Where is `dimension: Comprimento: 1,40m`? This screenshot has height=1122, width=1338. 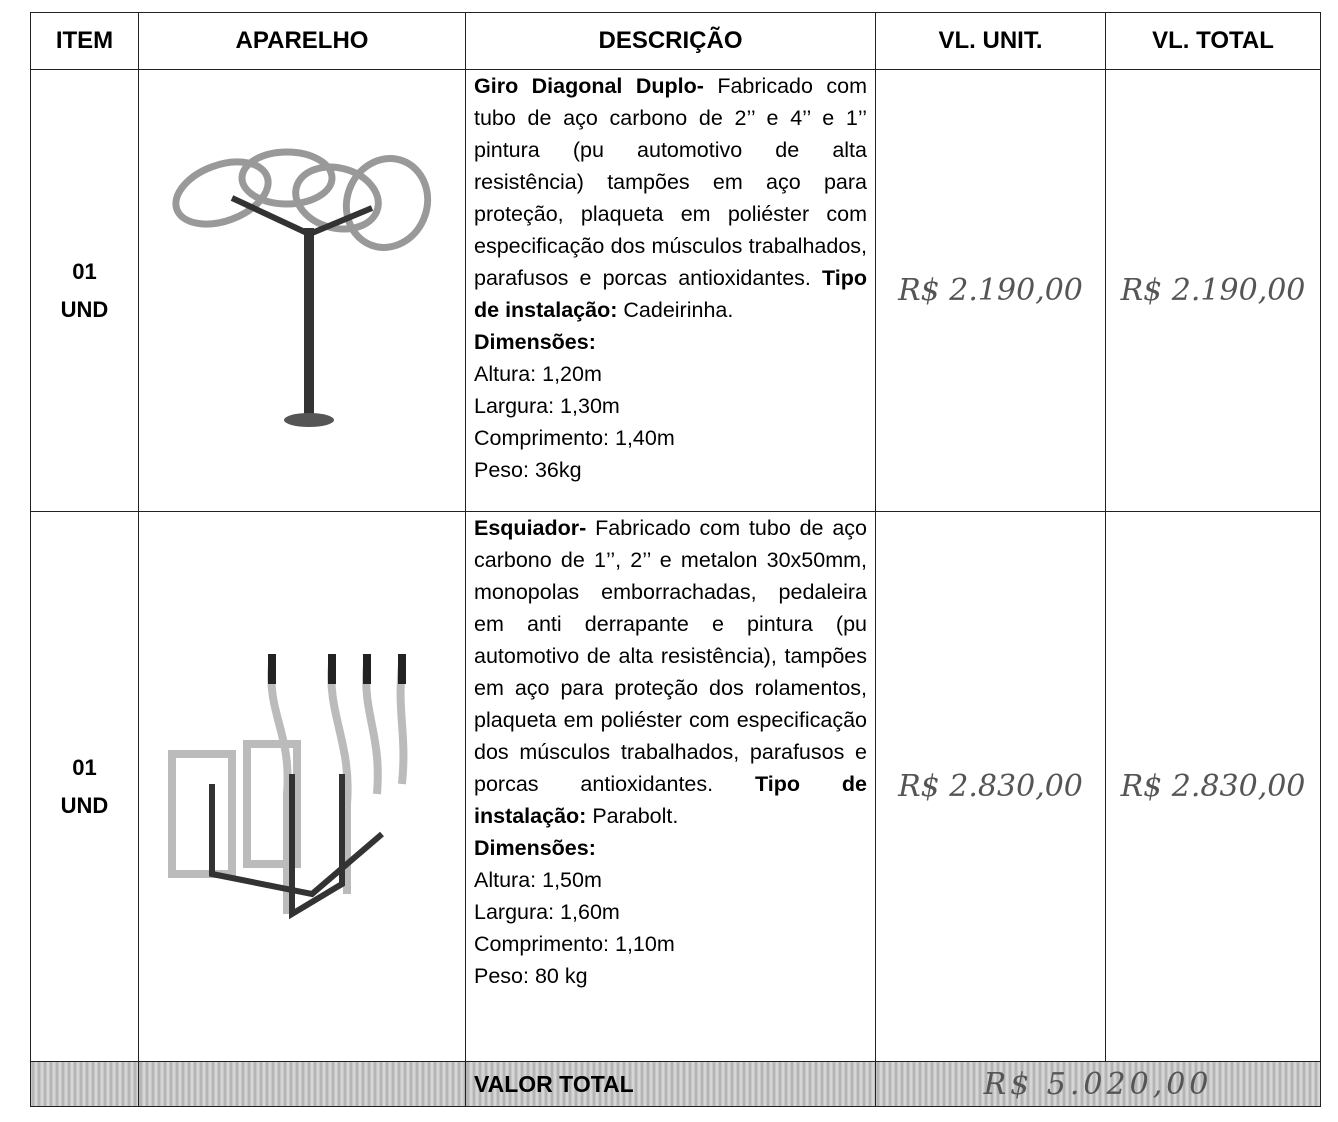
dimension: Comprimento: 1,40m is located at coordinates (574, 438).